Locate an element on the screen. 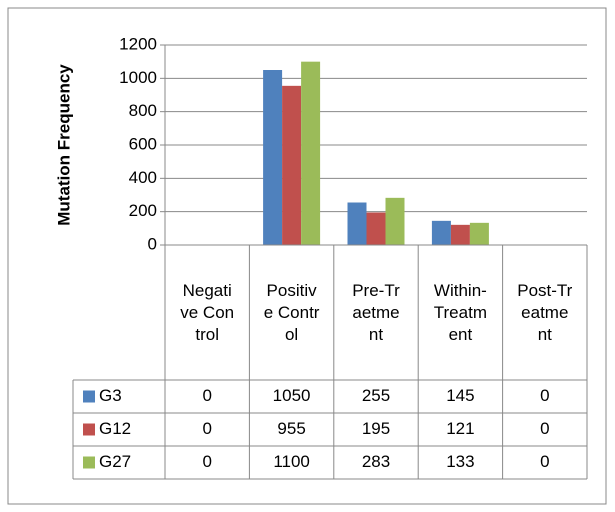  y-tick-label: 400 is located at coordinates (143, 177).